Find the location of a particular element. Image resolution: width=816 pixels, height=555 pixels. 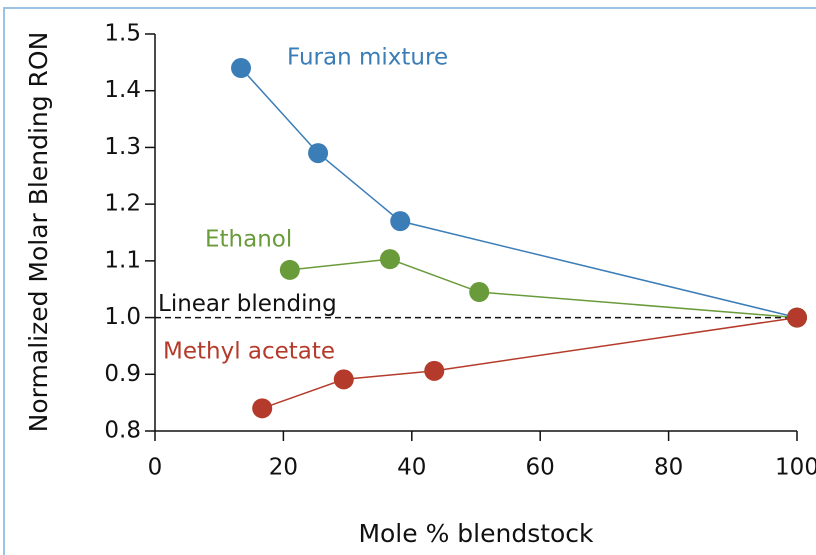

y-tick-label: 1.1 is located at coordinates (122, 260).